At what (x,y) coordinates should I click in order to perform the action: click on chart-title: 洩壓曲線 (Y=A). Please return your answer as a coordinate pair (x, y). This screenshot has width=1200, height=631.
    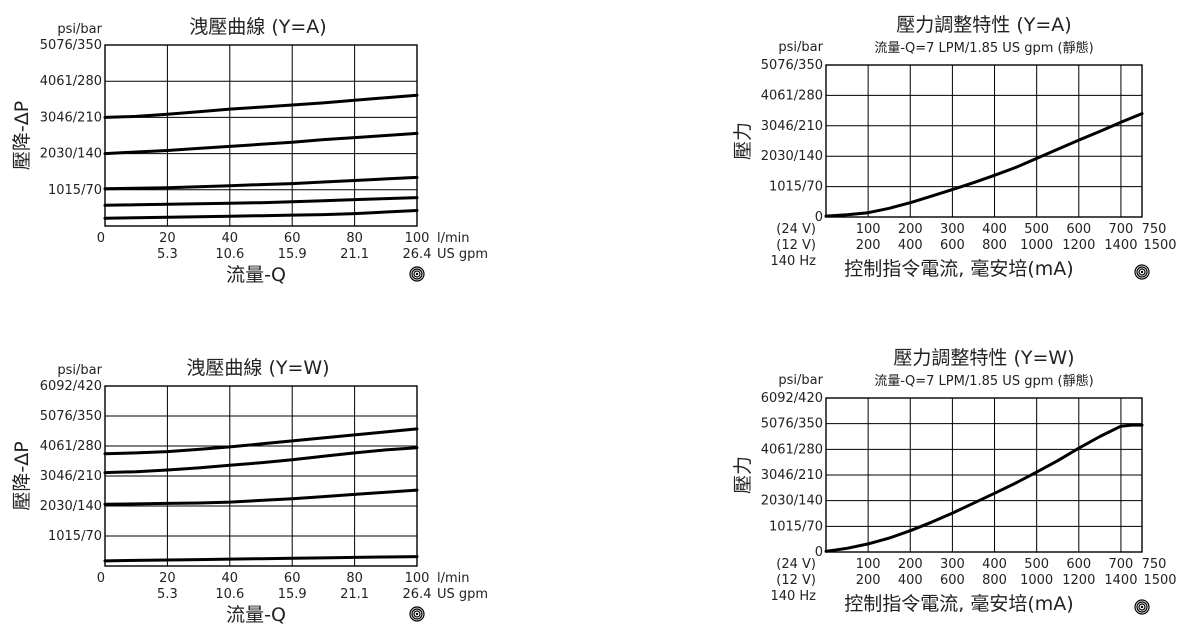
    Looking at the image, I should click on (257, 27).